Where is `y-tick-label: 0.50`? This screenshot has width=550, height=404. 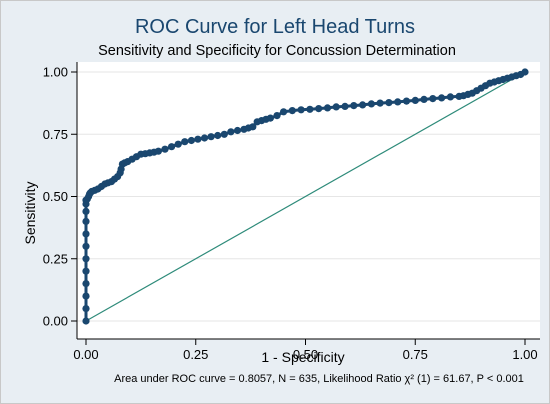 y-tick-label: 0.50 is located at coordinates (55, 196).